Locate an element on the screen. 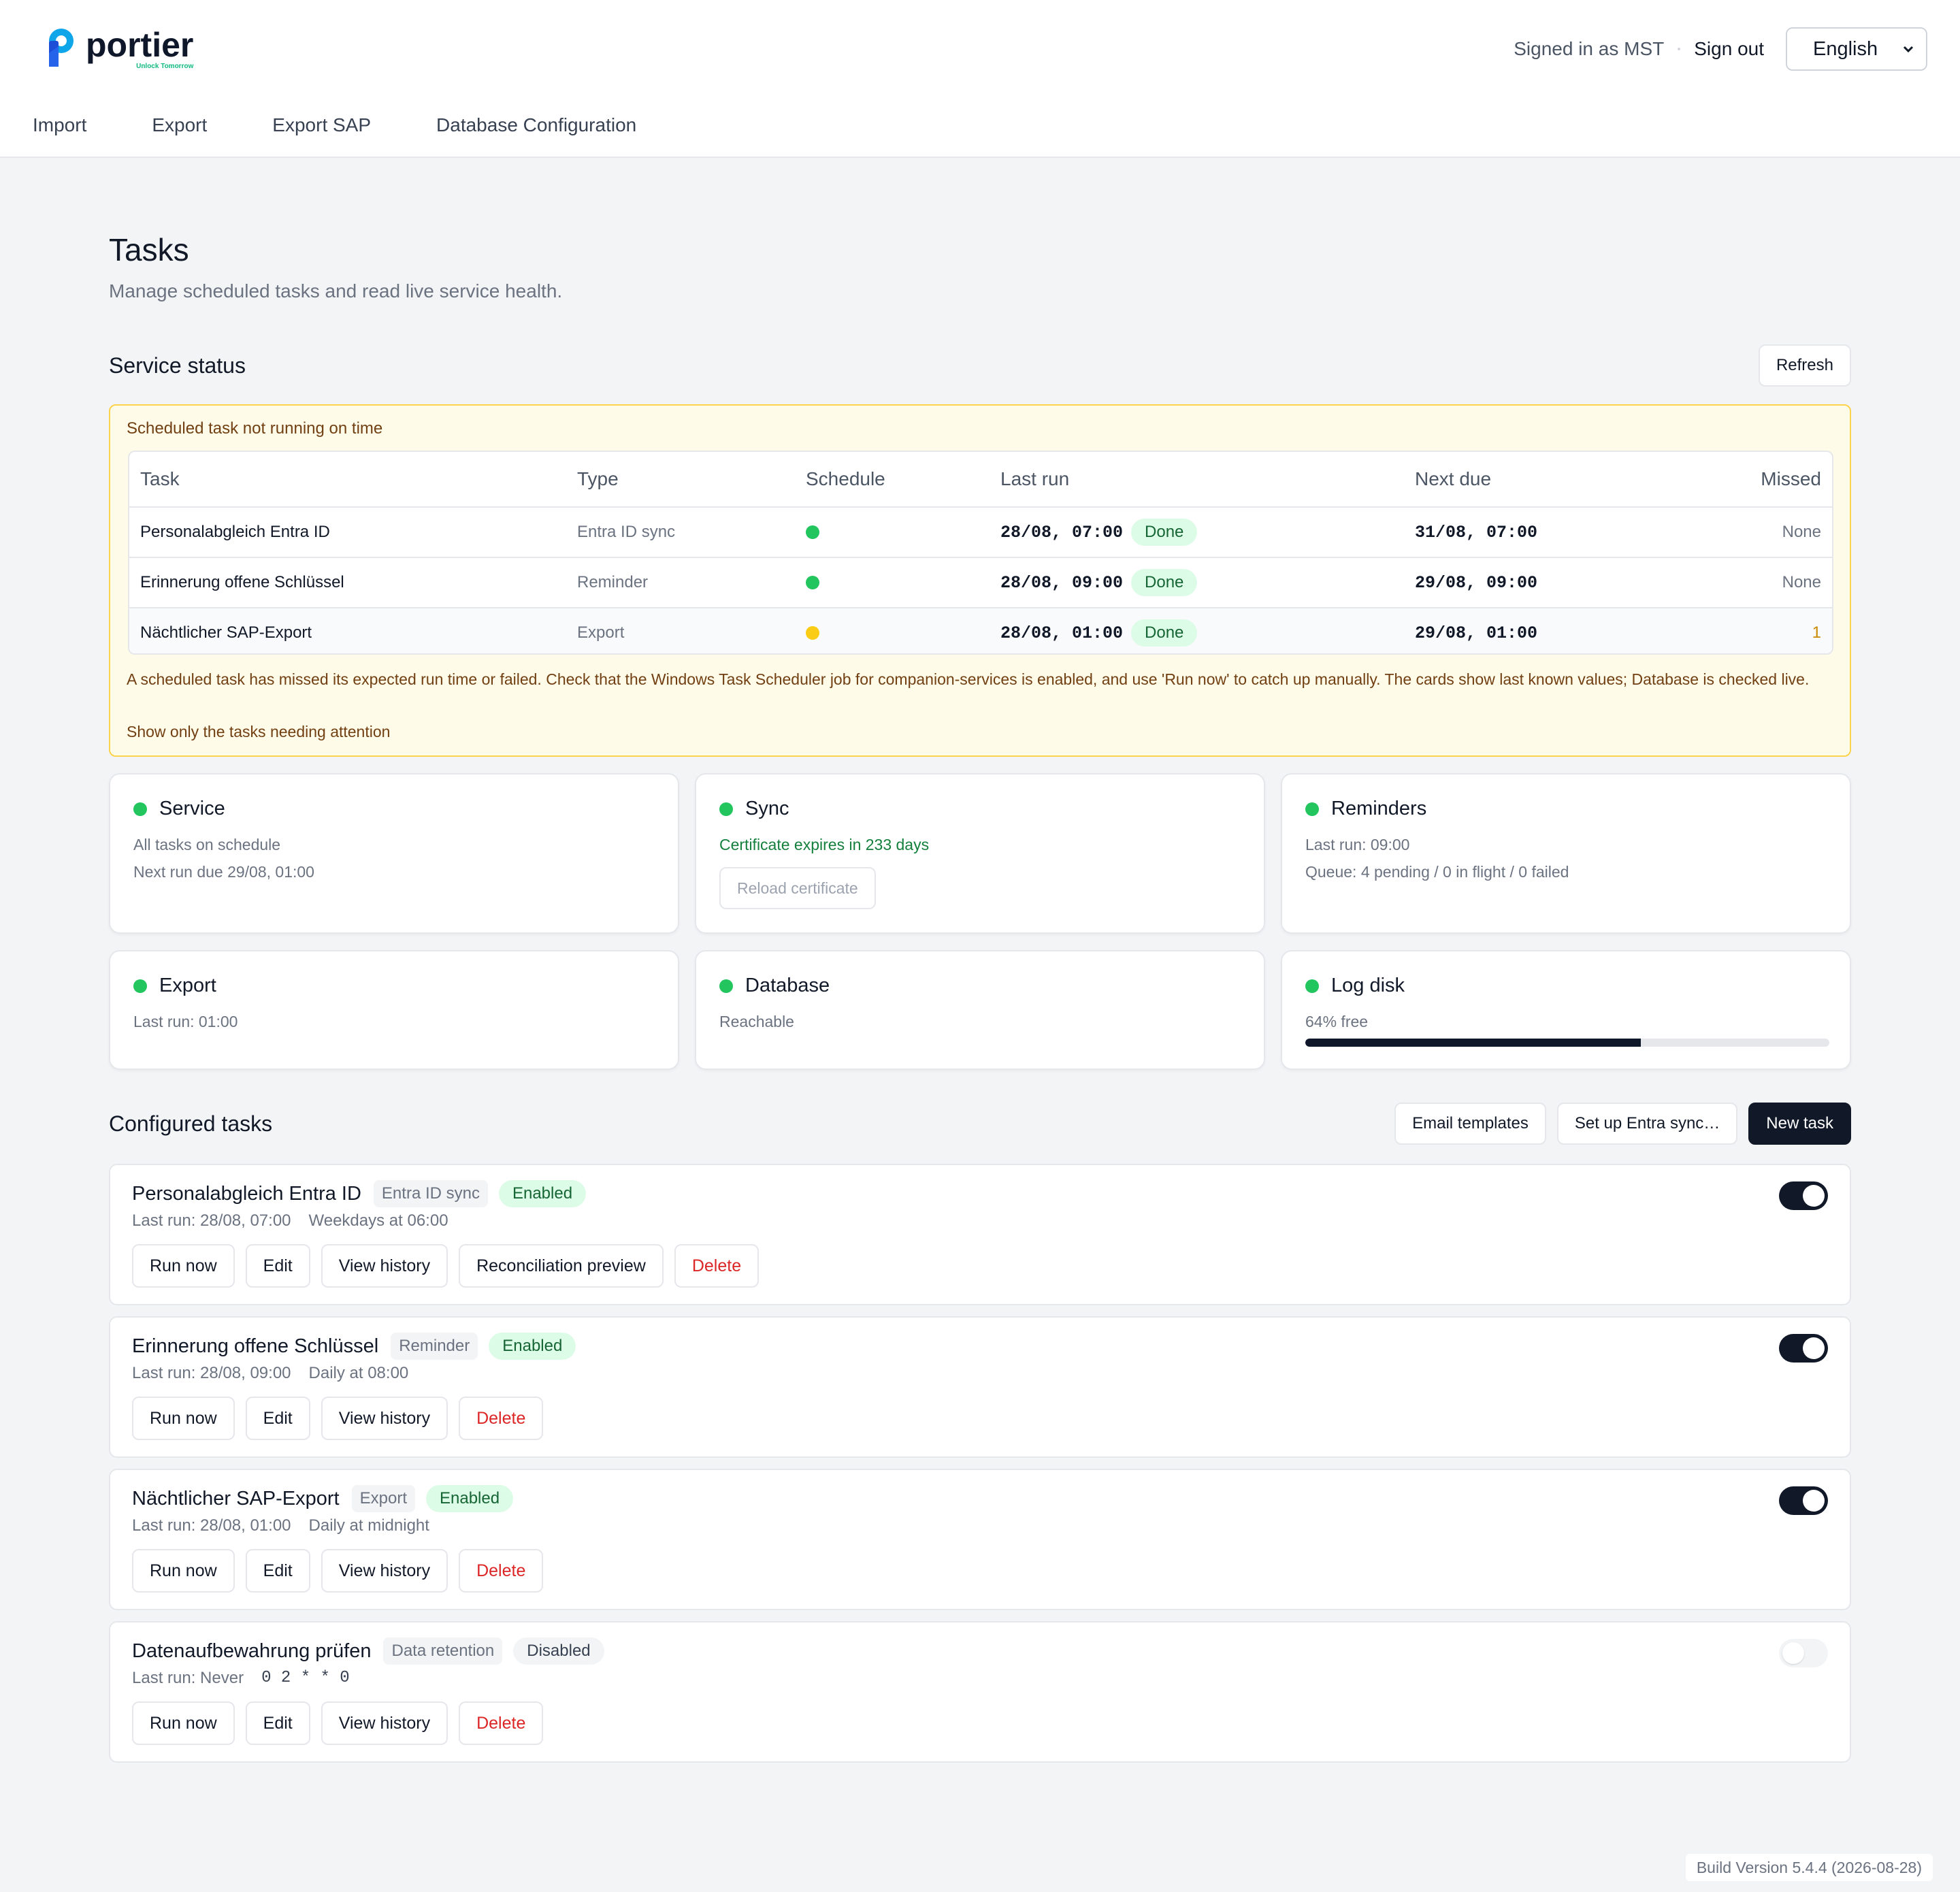 The image size is (1960, 1892). task-name: Erinnerung offene Schlüssel is located at coordinates (256, 1346).